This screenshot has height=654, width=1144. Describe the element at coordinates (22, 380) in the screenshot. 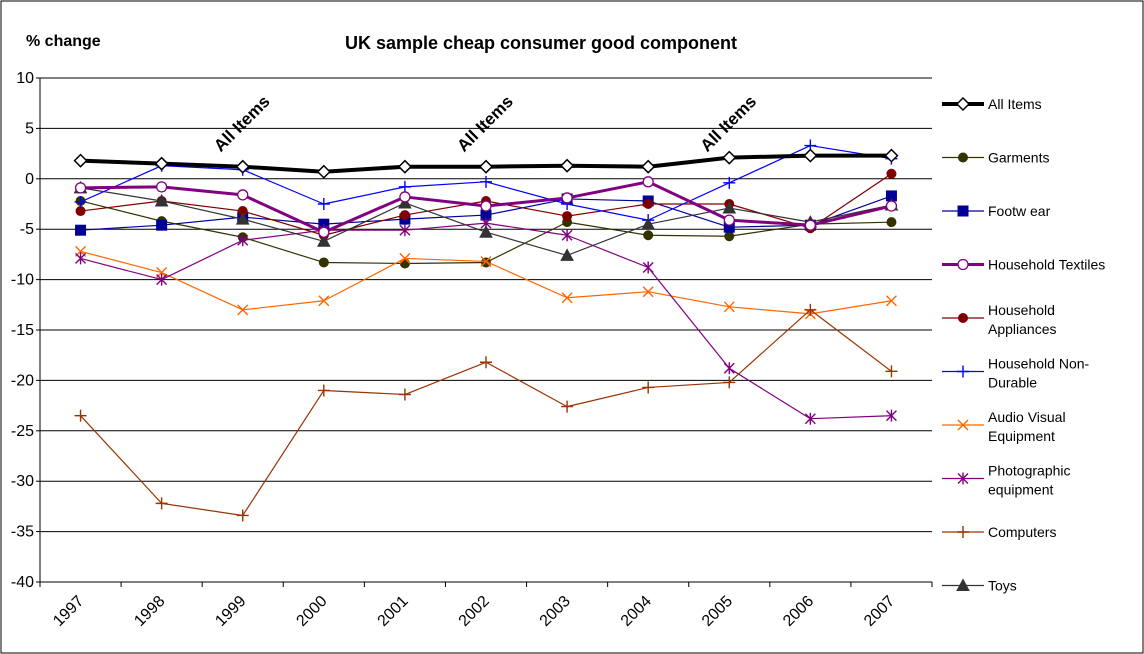

I see `y-tick-label: -20` at that location.